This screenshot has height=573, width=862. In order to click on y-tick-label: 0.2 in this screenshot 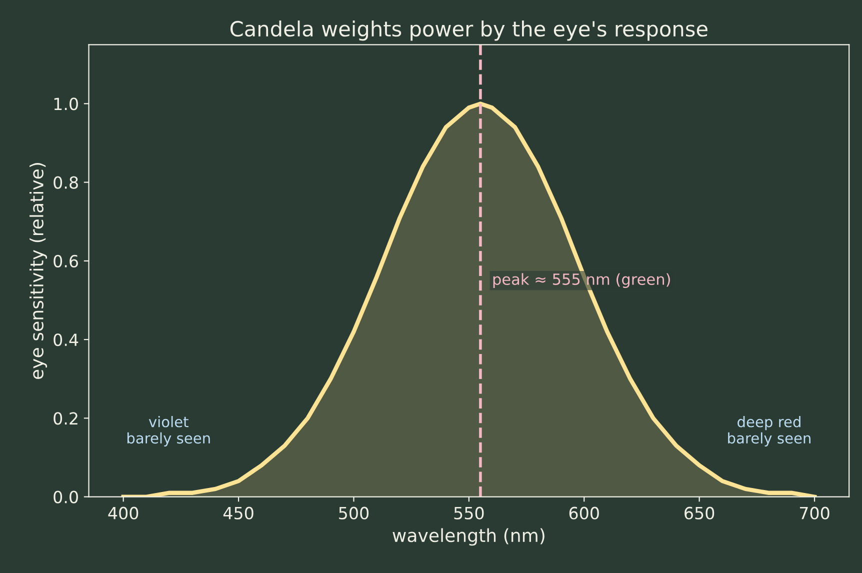, I will do `click(66, 418)`.